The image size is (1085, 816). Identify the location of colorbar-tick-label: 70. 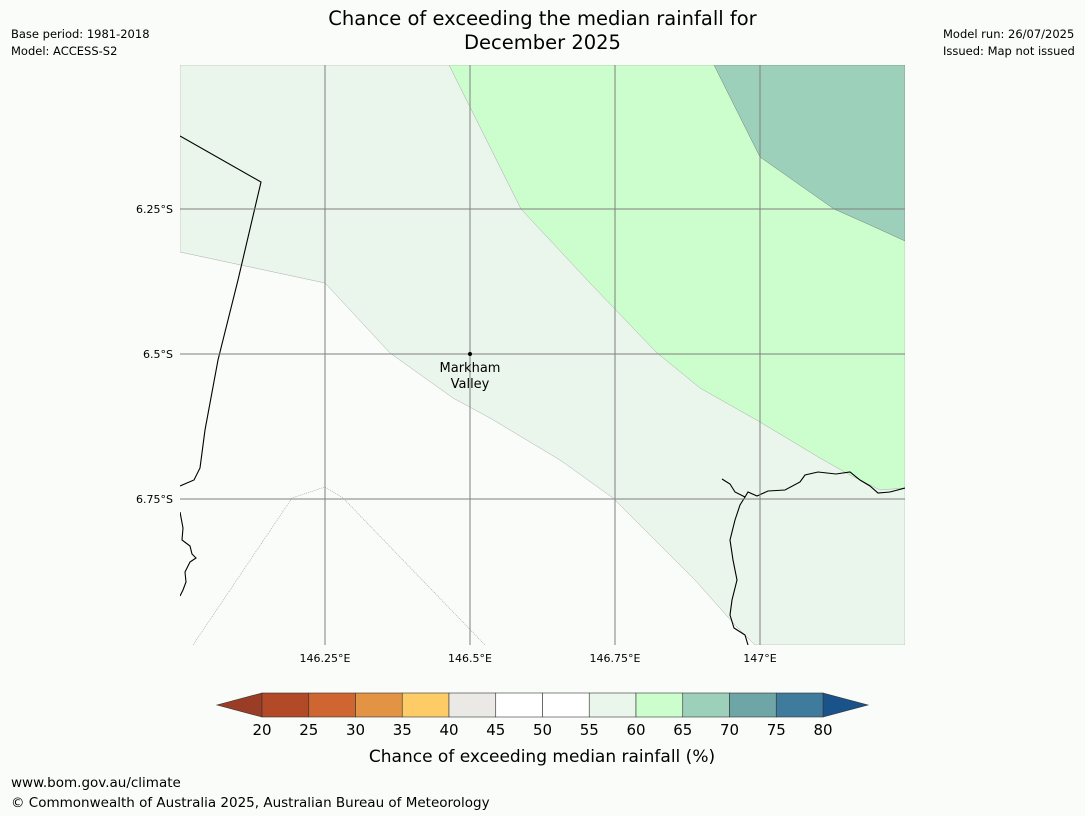
(729, 730).